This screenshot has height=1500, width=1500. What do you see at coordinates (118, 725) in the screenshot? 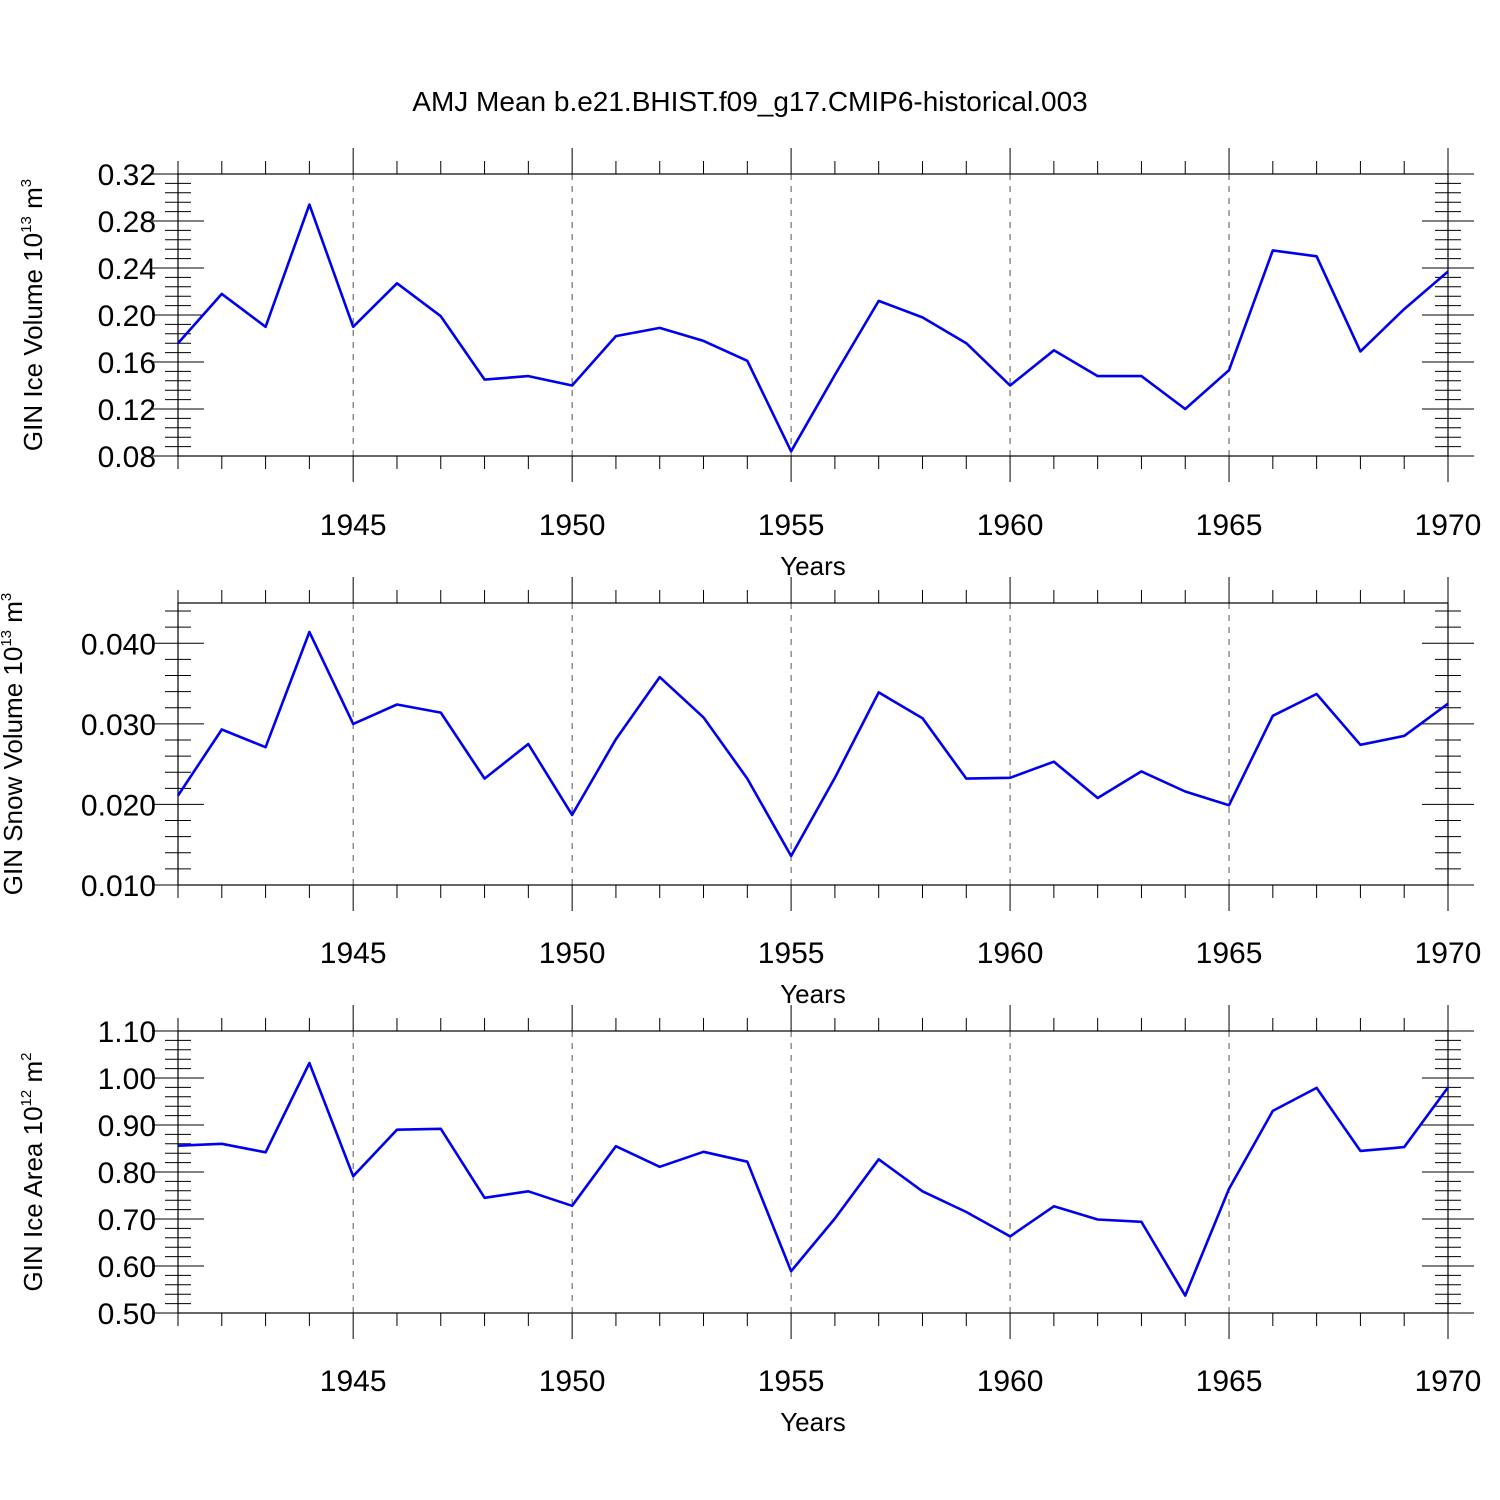
I see `panel-2-ytick-label: 0.030` at bounding box center [118, 725].